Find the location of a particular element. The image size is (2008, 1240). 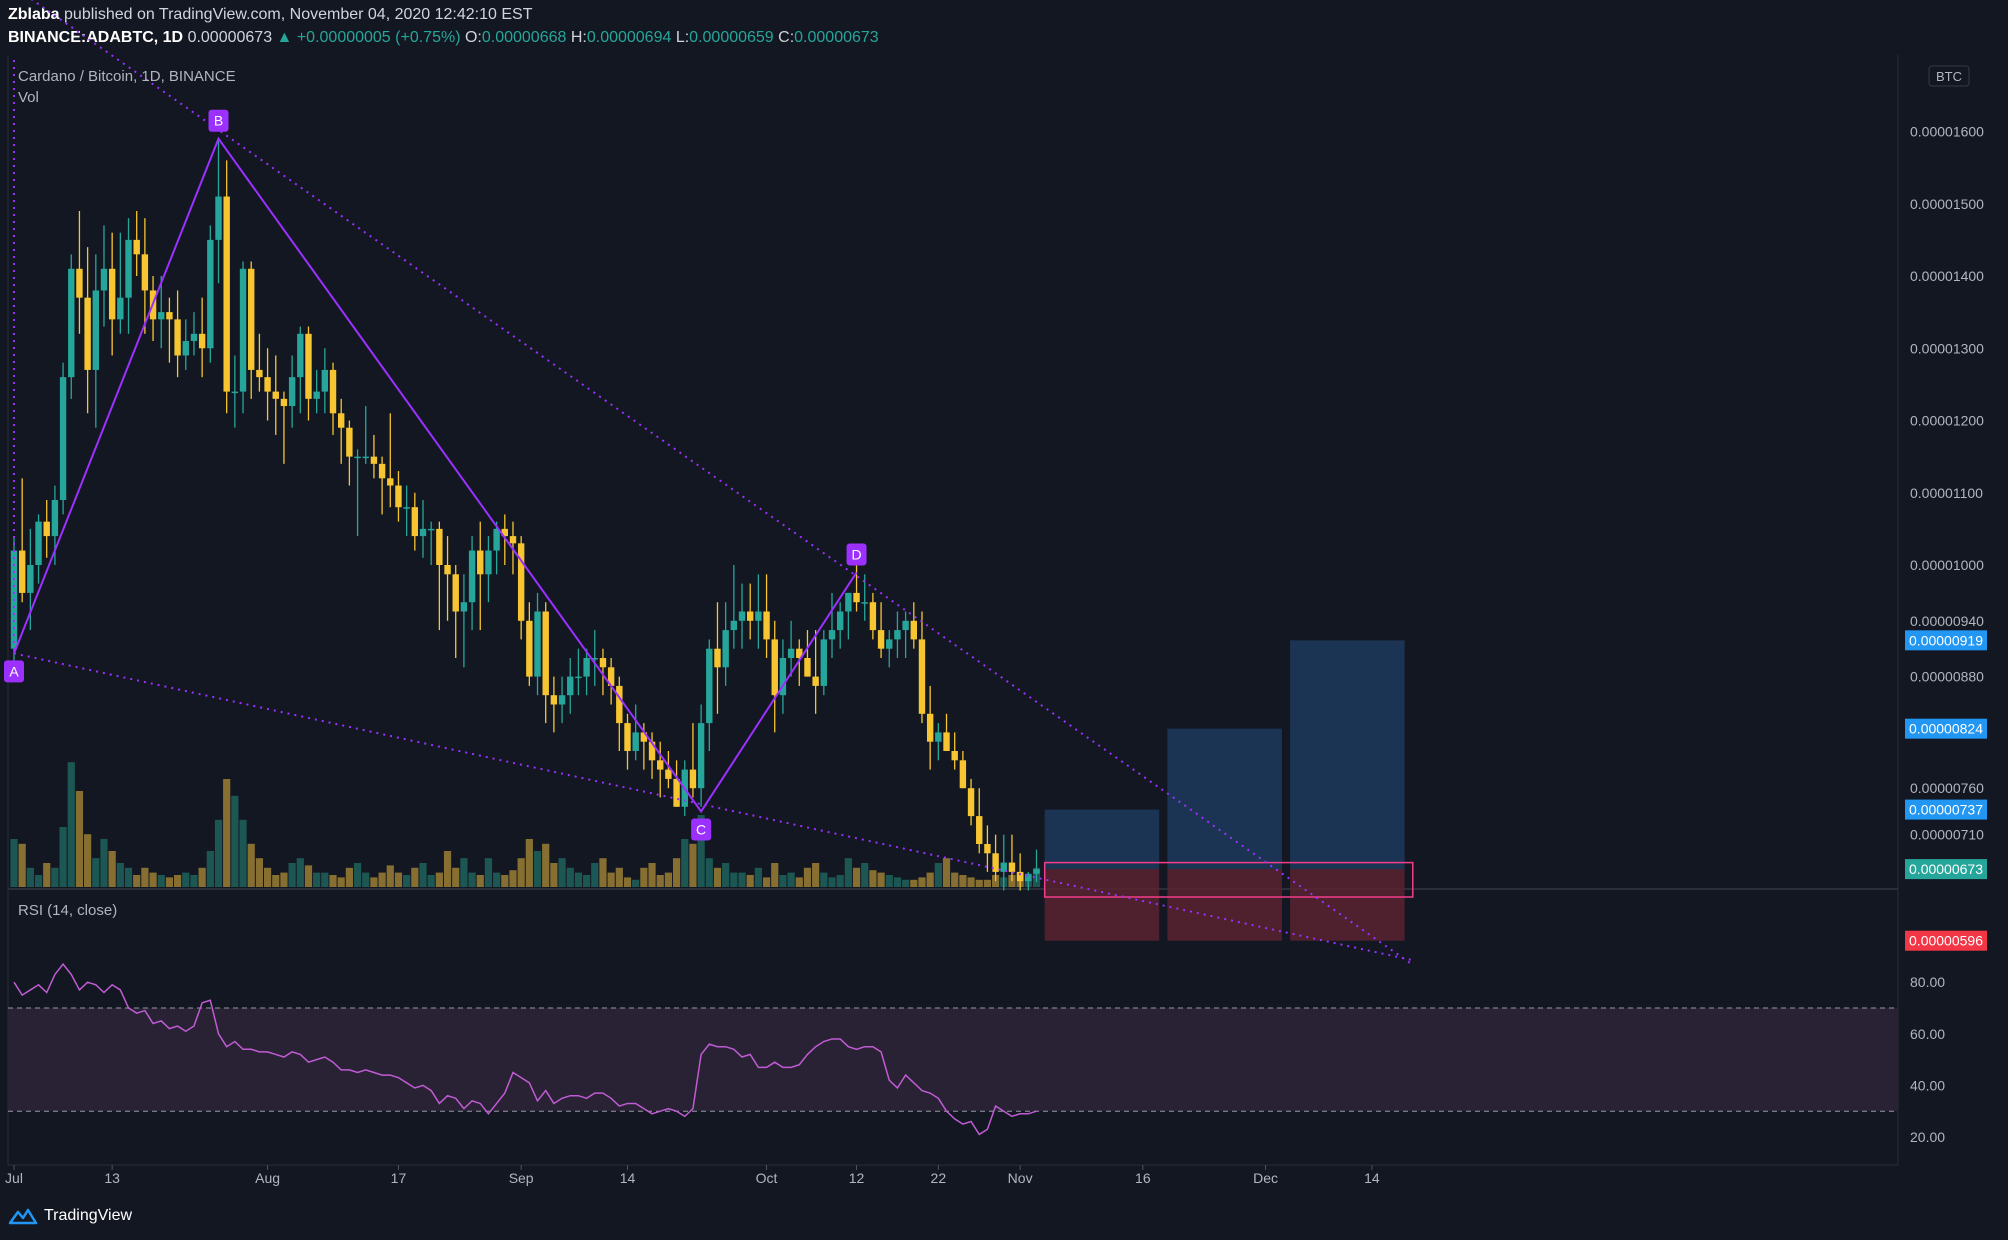

price-badge-label: 0.00000737 is located at coordinates (1946, 810).